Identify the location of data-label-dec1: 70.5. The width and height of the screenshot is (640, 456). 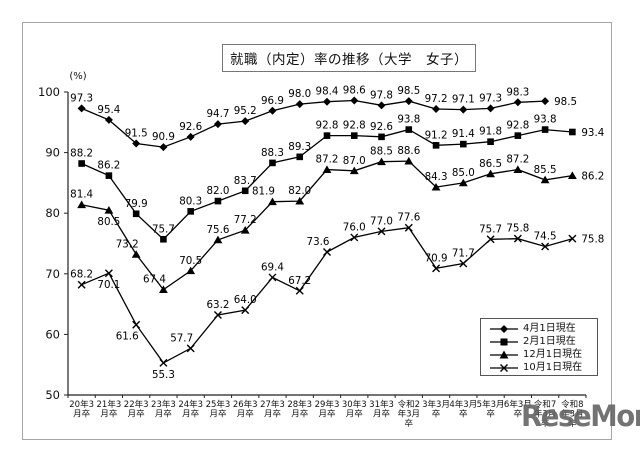
(190, 261).